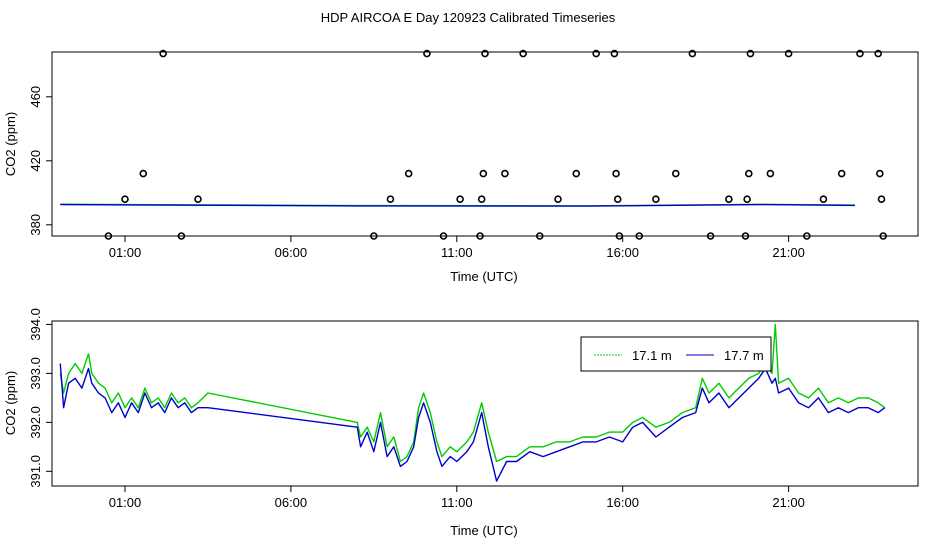 This screenshot has width=936, height=545. What do you see at coordinates (40, 398) in the screenshot?
I see `y-ticks-bottom: 391.0 392.0 393.0 394.0` at bounding box center [40, 398].